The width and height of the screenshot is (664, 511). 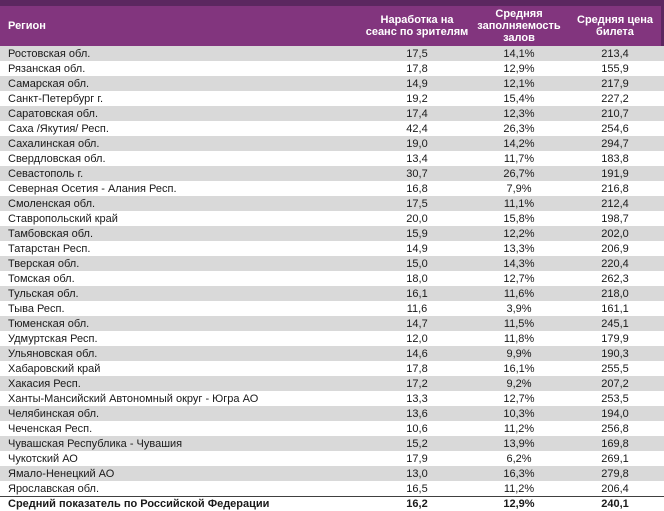 I want to click on per-session-cell: 16,1, so click(x=417, y=293).